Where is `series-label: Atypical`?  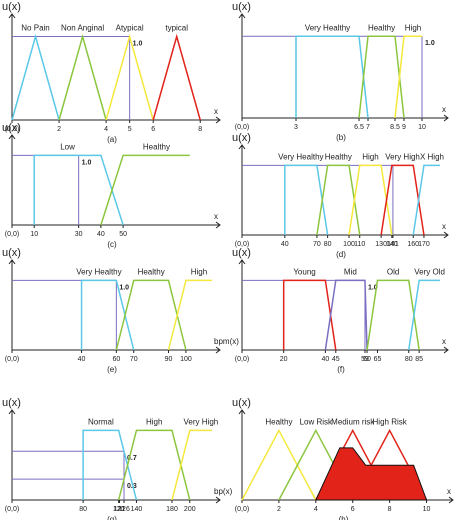
series-label: Atypical is located at coordinates (130, 28).